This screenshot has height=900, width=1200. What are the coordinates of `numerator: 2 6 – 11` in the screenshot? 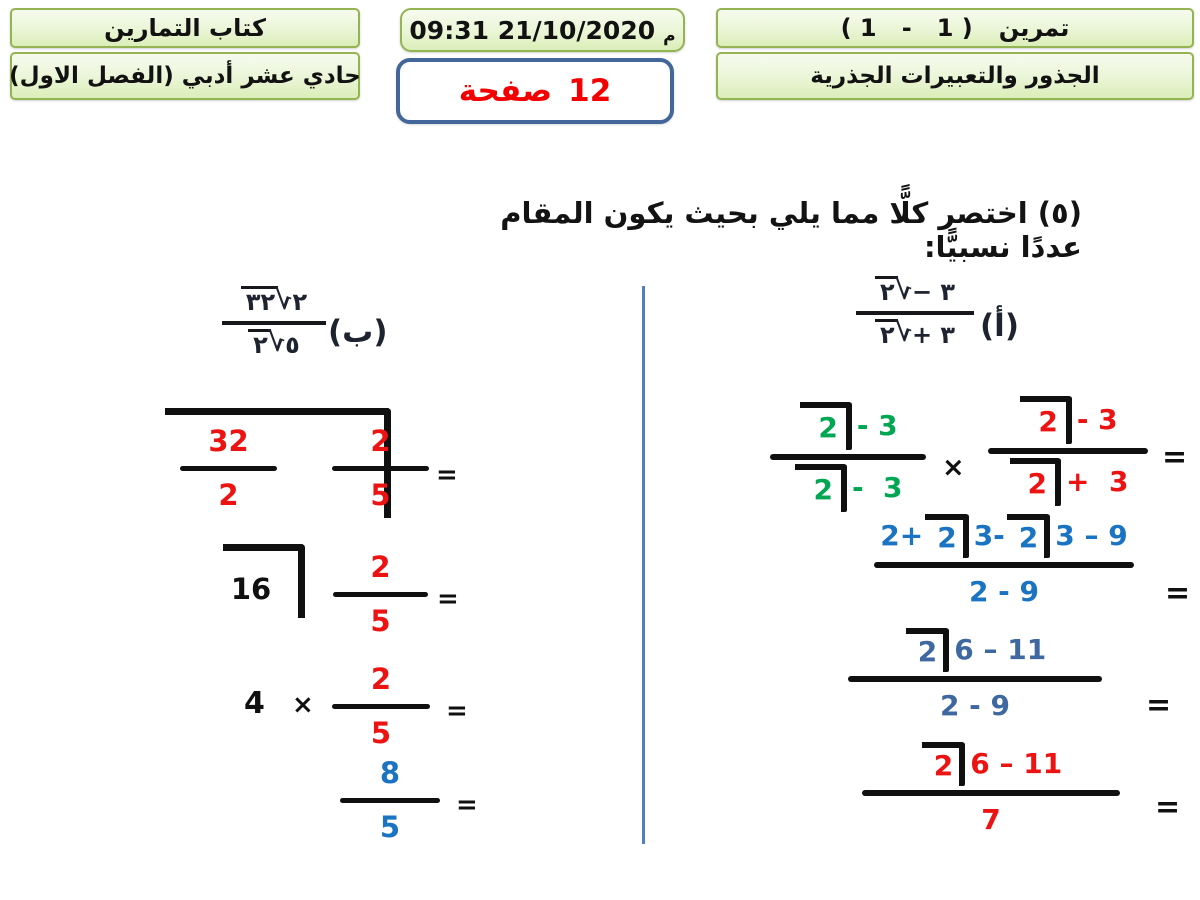 It's located at (991, 764).